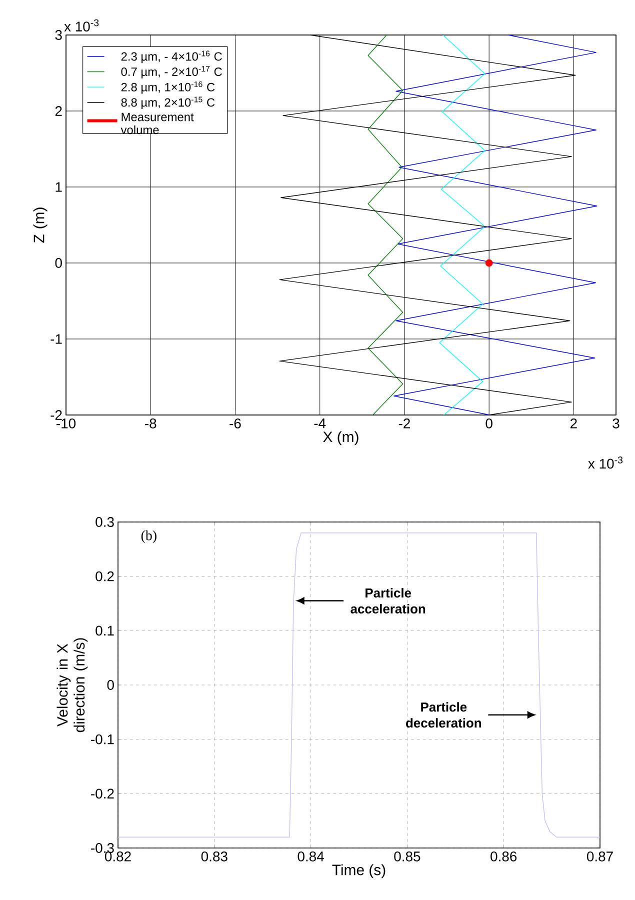 The width and height of the screenshot is (635, 900). Describe the element at coordinates (489, 423) in the screenshot. I see `x-tick-label: 0` at that location.